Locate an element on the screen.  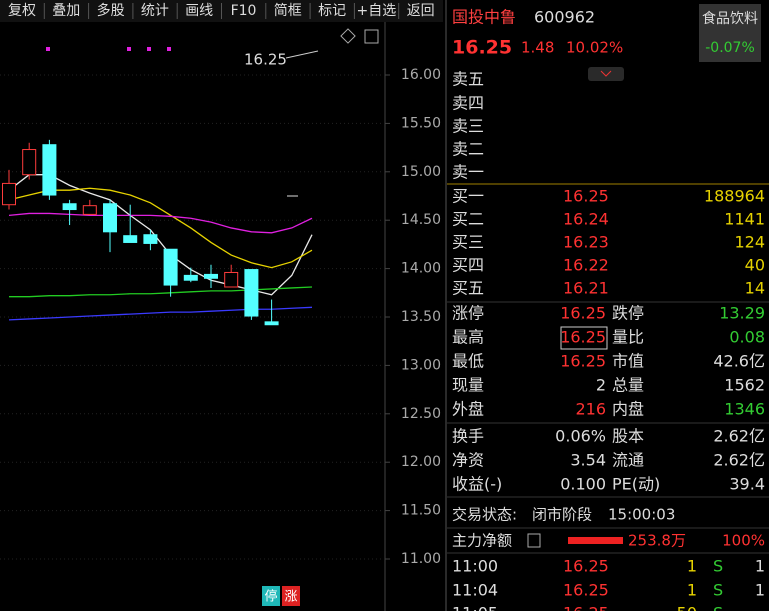
buy-volume: 1141 is located at coordinates (744, 219).